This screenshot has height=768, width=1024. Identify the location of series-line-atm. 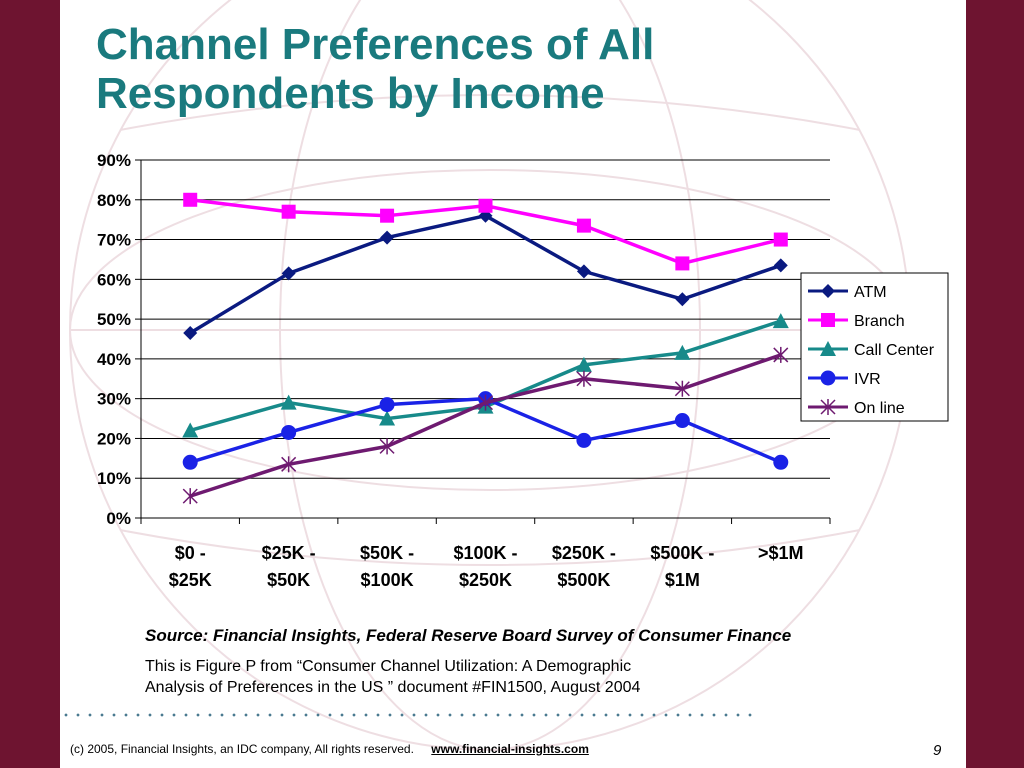
(485, 274).